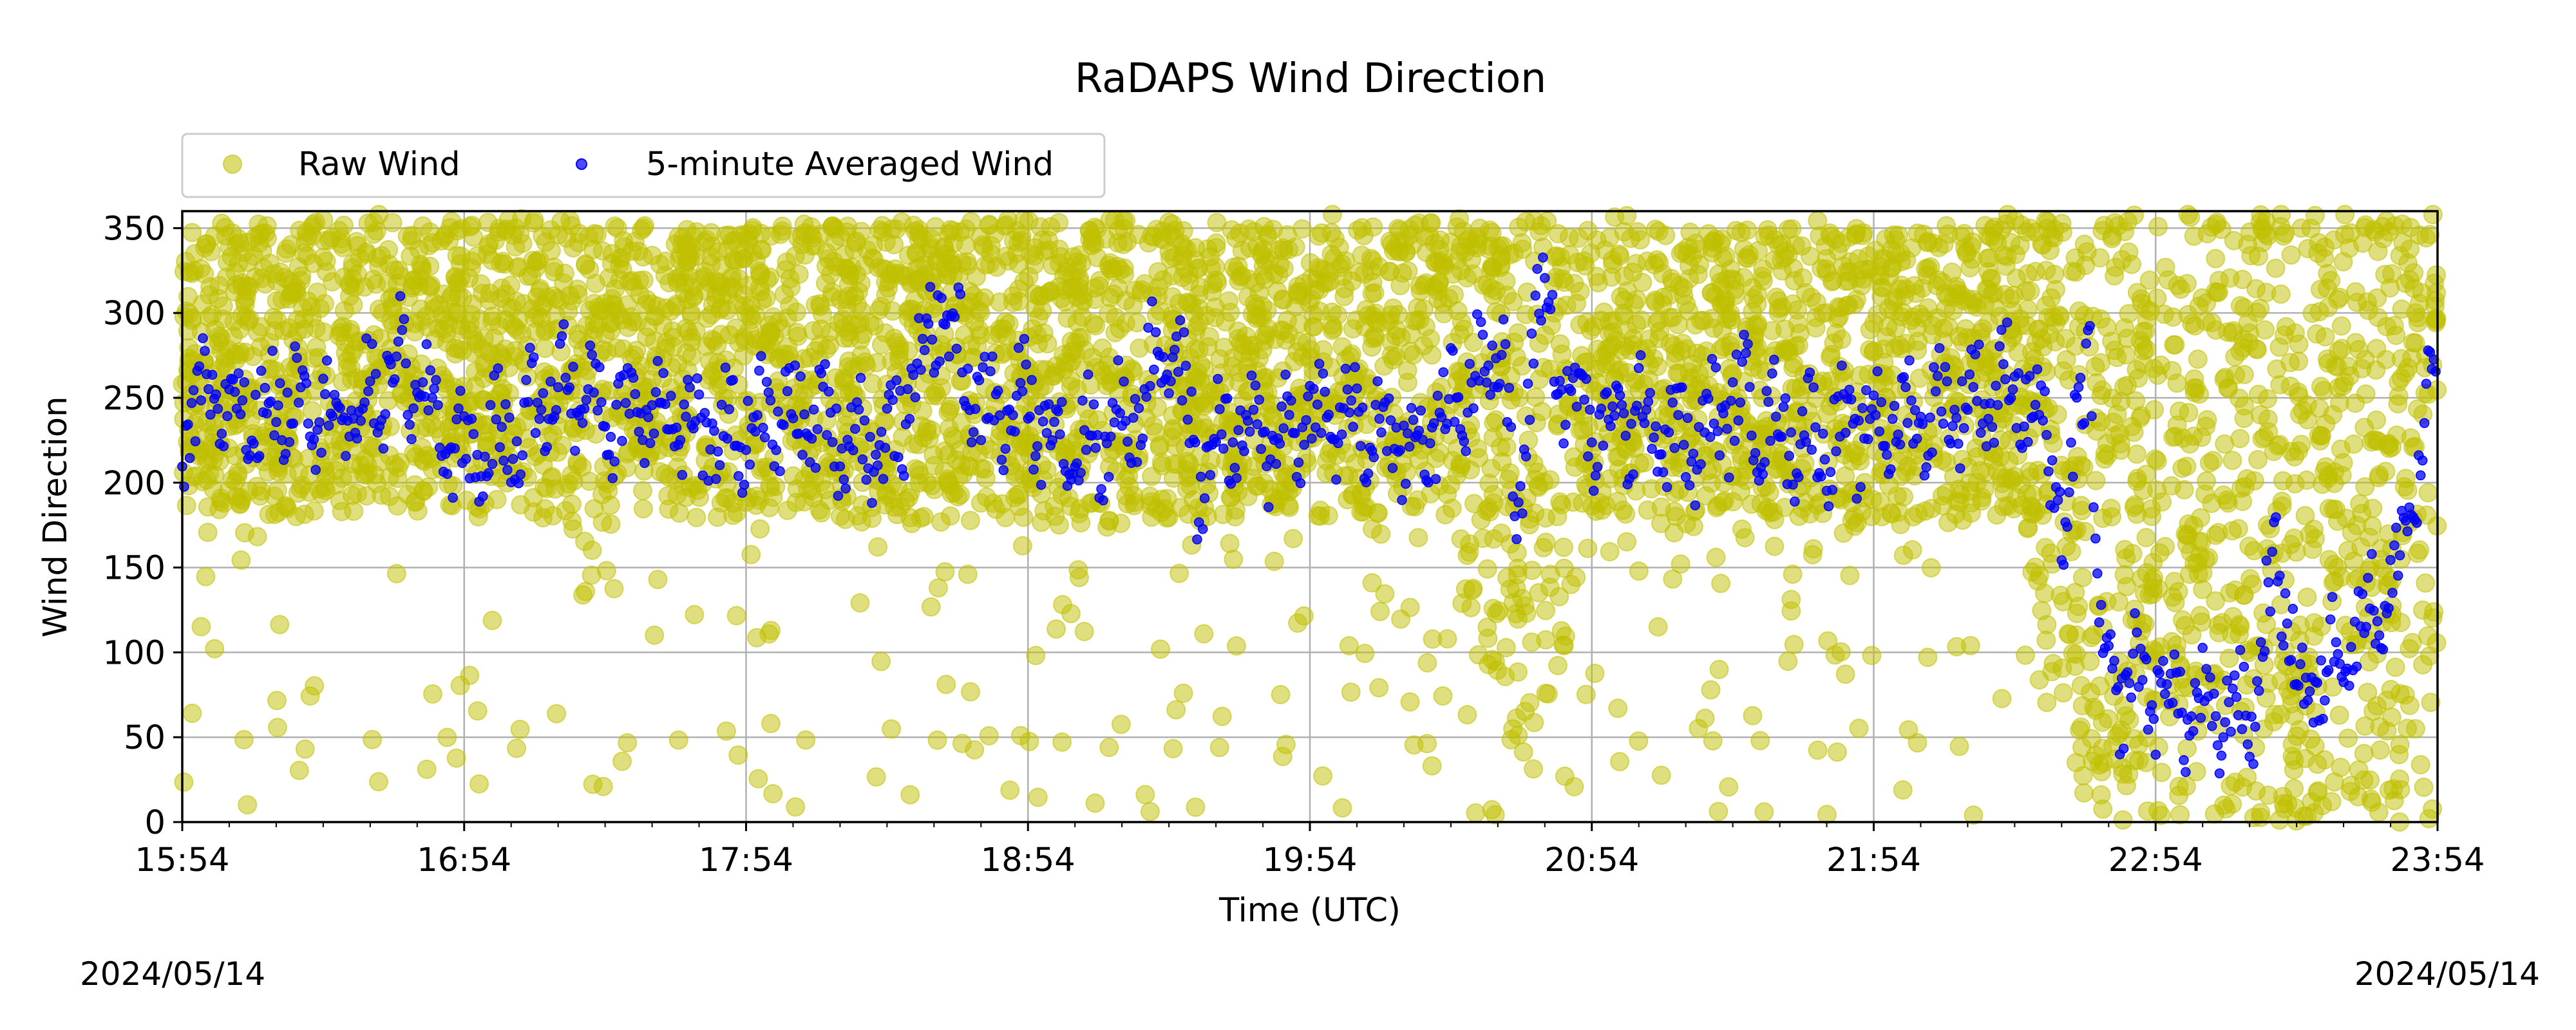 This screenshot has width=2576, height=1030. I want to click on chart-title: RaDAPS Wind Direction, so click(1310, 78).